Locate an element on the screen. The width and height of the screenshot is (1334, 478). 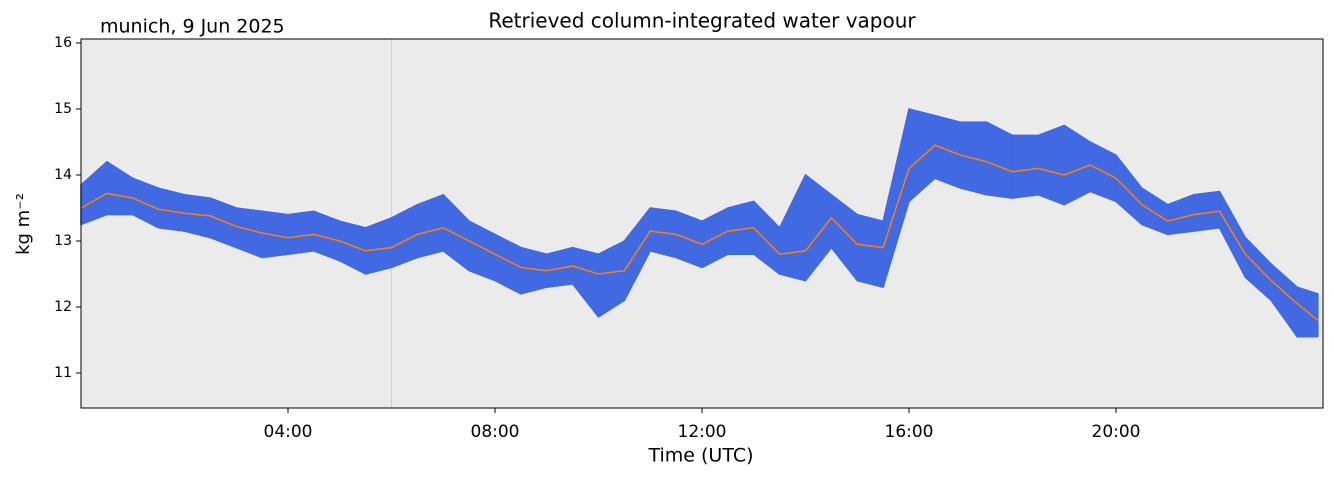
y-tick-label: 14 is located at coordinates (63, 175).